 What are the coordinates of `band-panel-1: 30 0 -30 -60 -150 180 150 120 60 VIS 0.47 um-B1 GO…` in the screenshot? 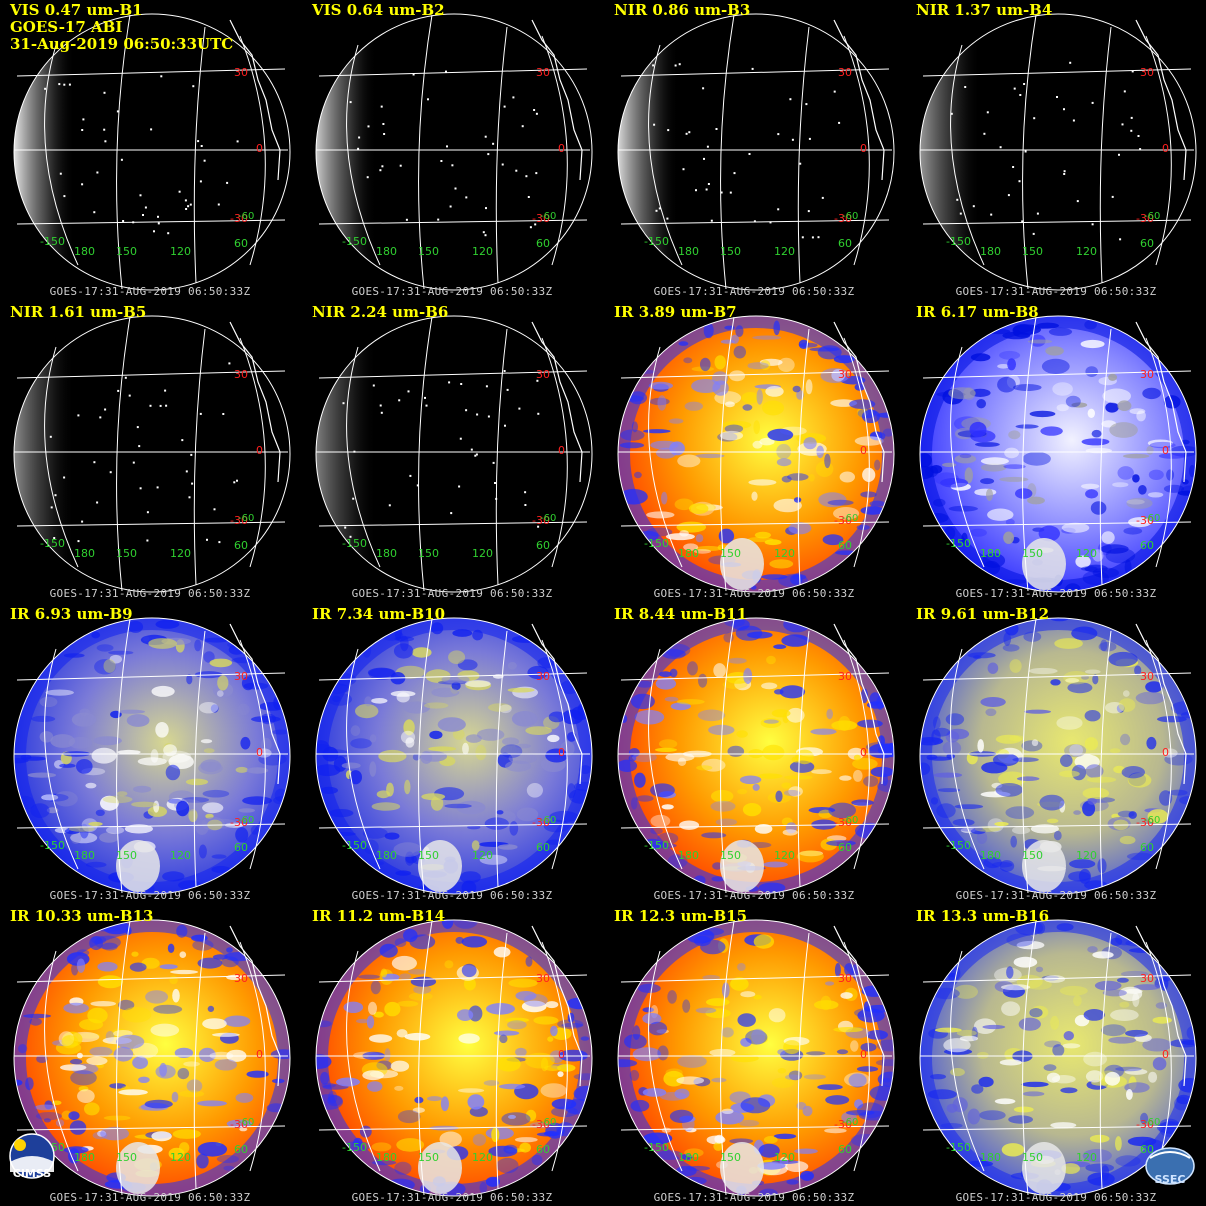 It's located at (150, 150).